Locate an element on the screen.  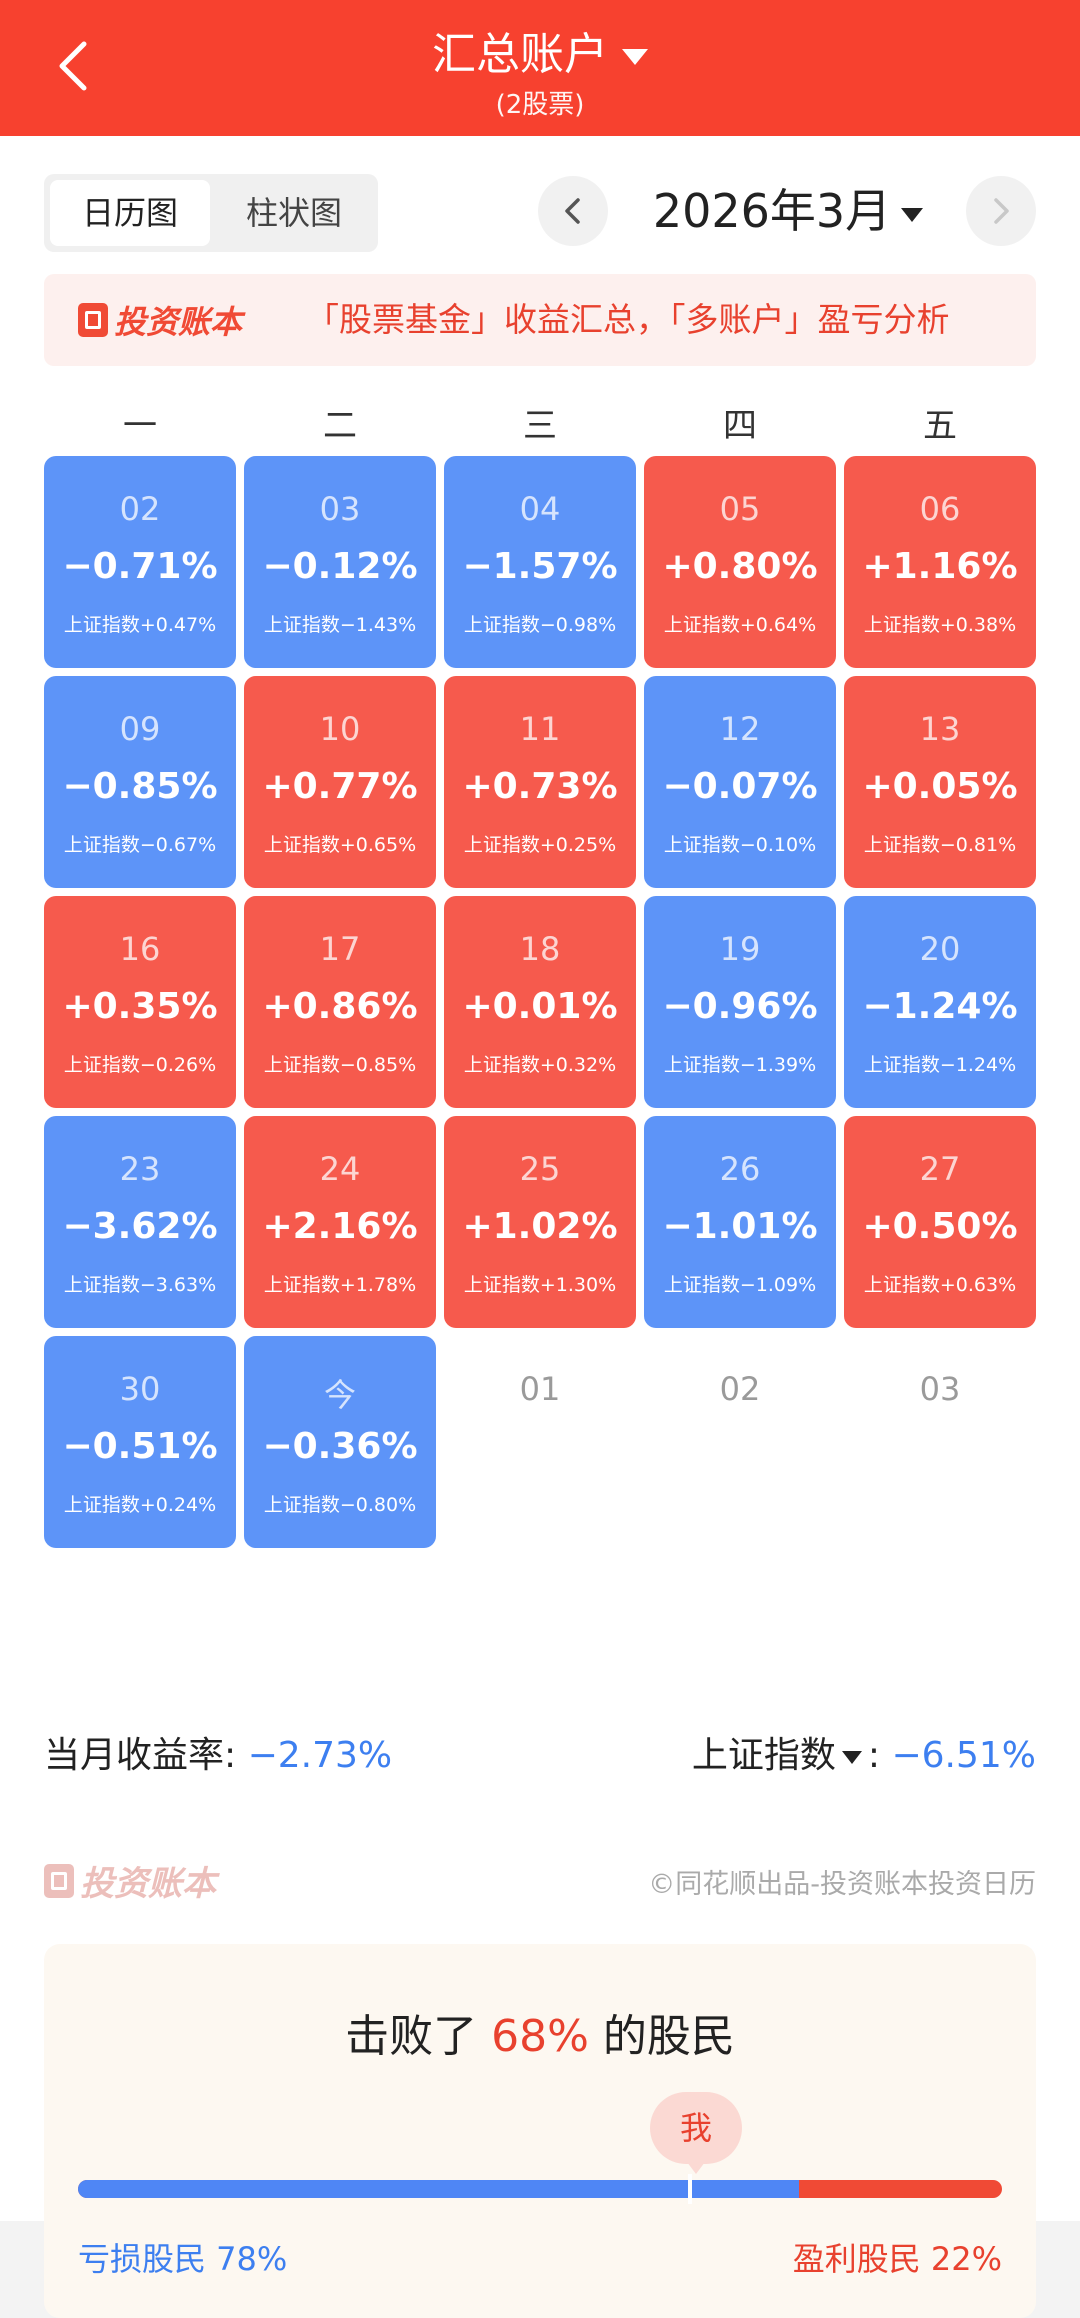
day-return: +1.16% is located at coordinates (940, 566).